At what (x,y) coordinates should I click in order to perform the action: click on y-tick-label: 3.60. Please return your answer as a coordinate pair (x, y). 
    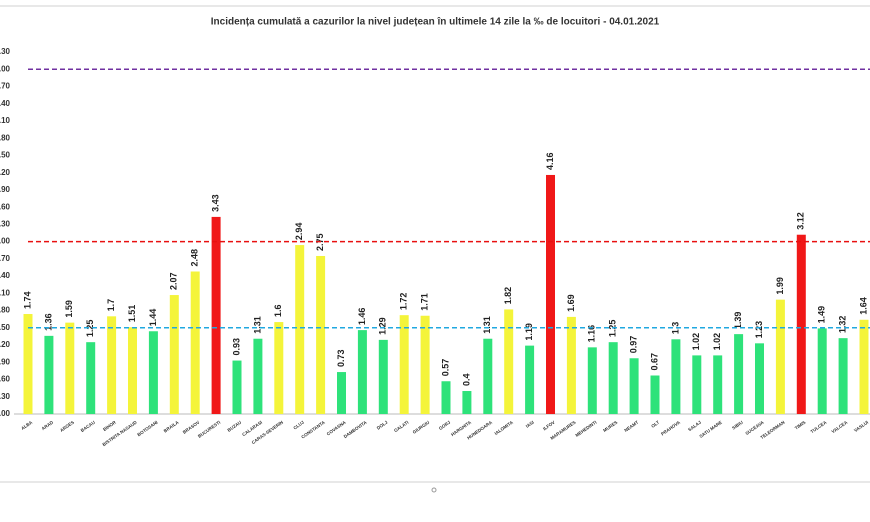
    Looking at the image, I should click on (5, 206).